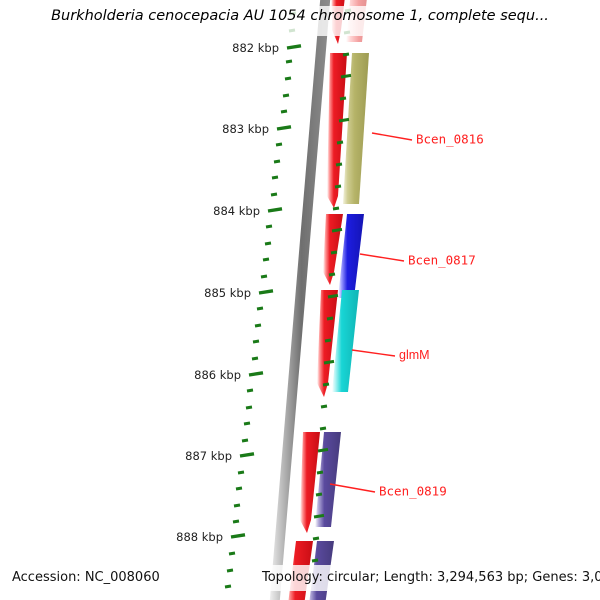 The width and height of the screenshot is (600, 600). I want to click on axis-tick-label: 887 kbp, so click(208, 456).